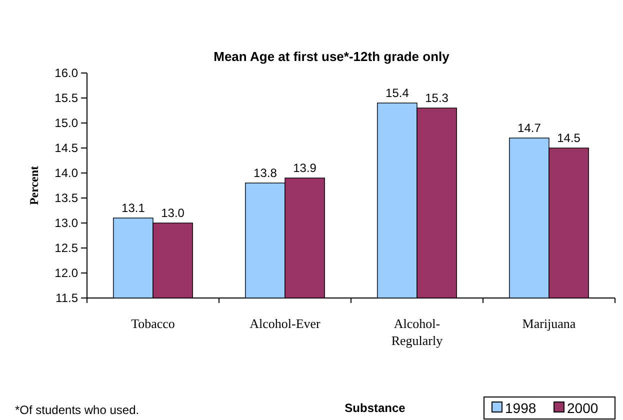 The image size is (623, 420). Describe the element at coordinates (66, 73) in the screenshot. I see `y-tick-label: 16.0` at that location.